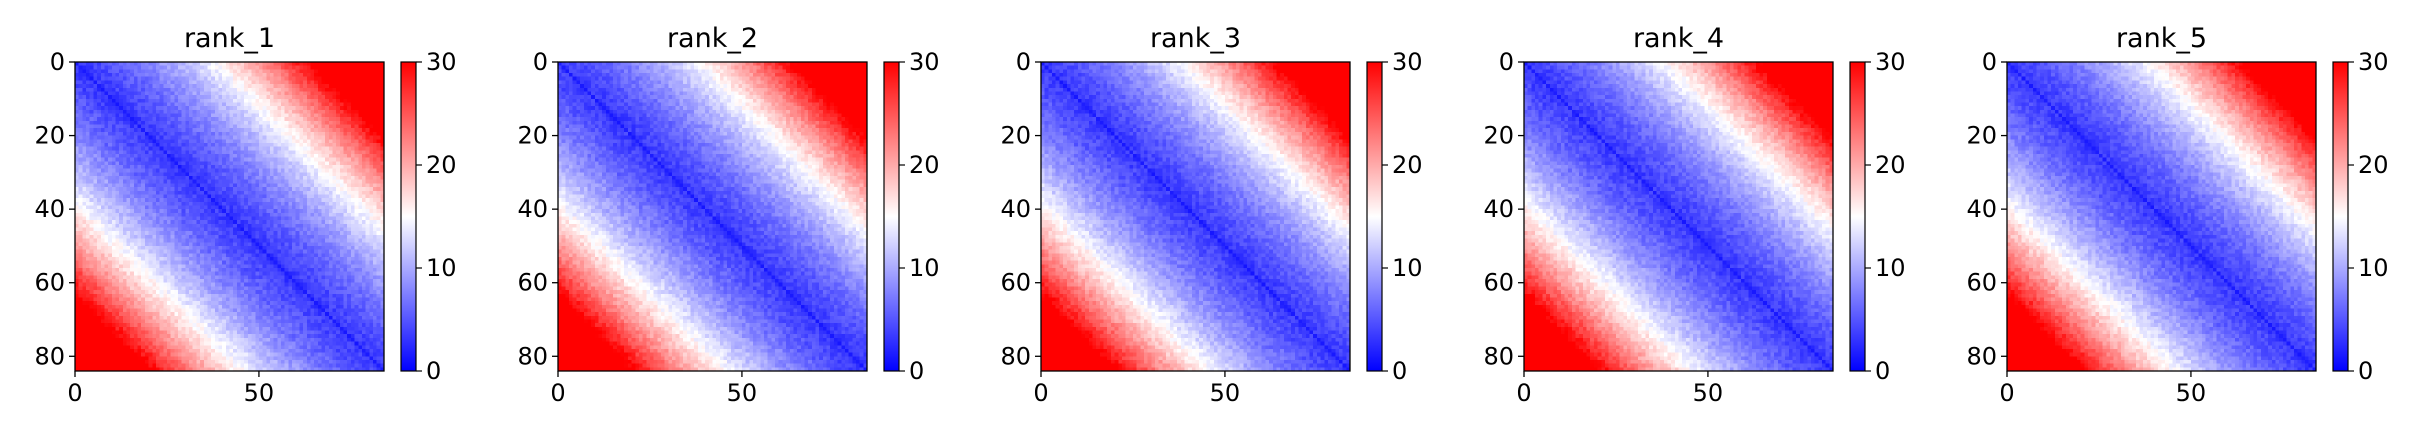 This screenshot has height=438, width=2417. What do you see at coordinates (1678, 38) in the screenshot?
I see `panel-title: rank_4` at bounding box center [1678, 38].